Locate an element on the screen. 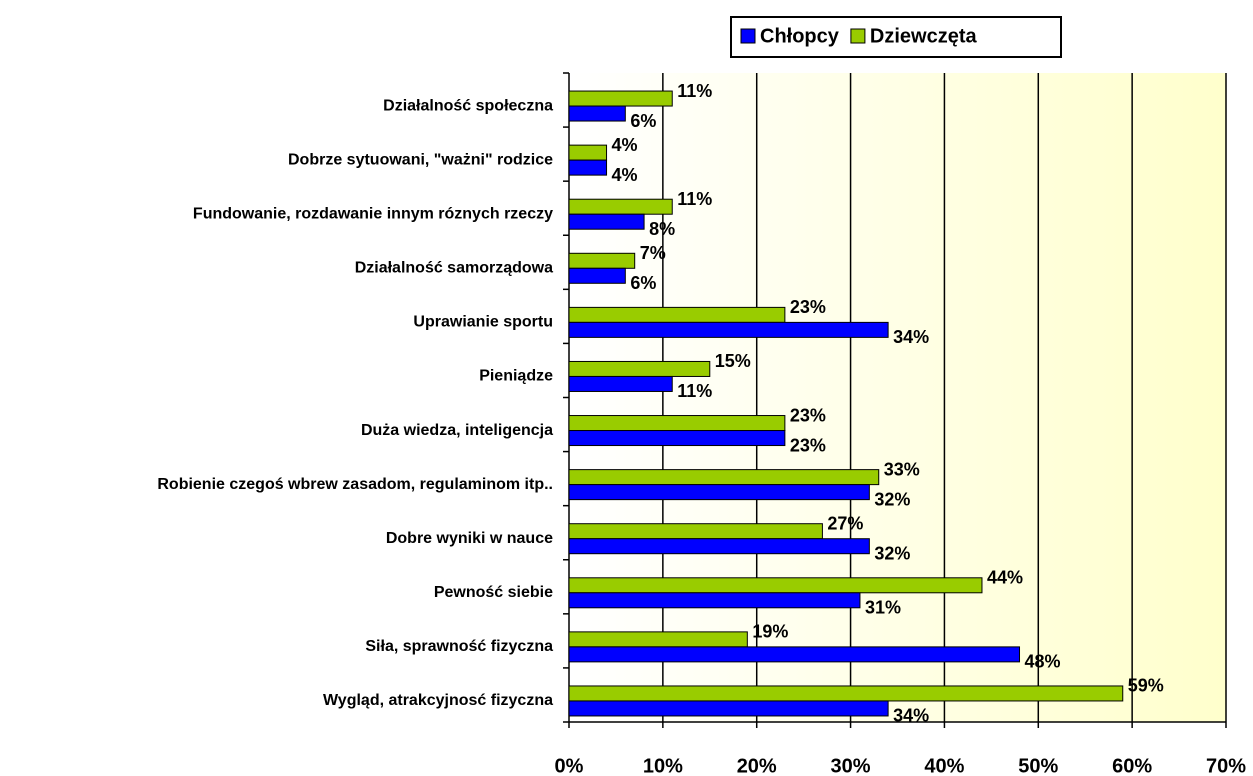 The width and height of the screenshot is (1253, 776). data-label: 19% is located at coordinates (770, 632).